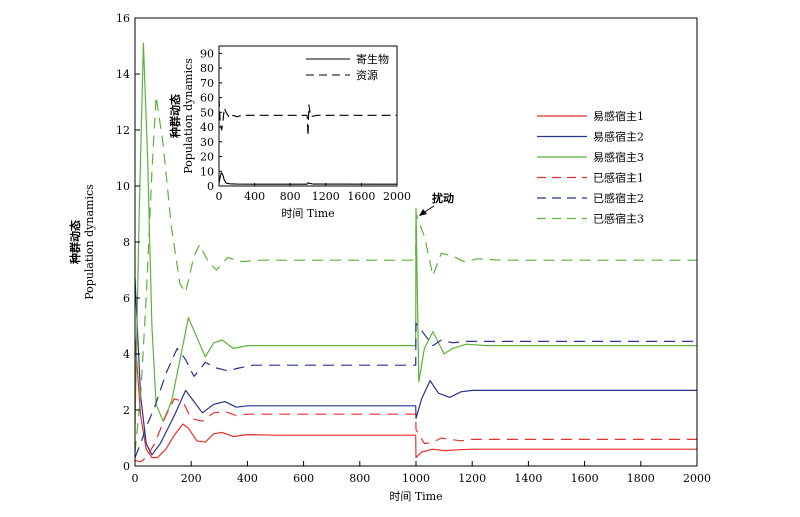  I want to click on main-x-tick-label-0: 0, so click(135, 478).